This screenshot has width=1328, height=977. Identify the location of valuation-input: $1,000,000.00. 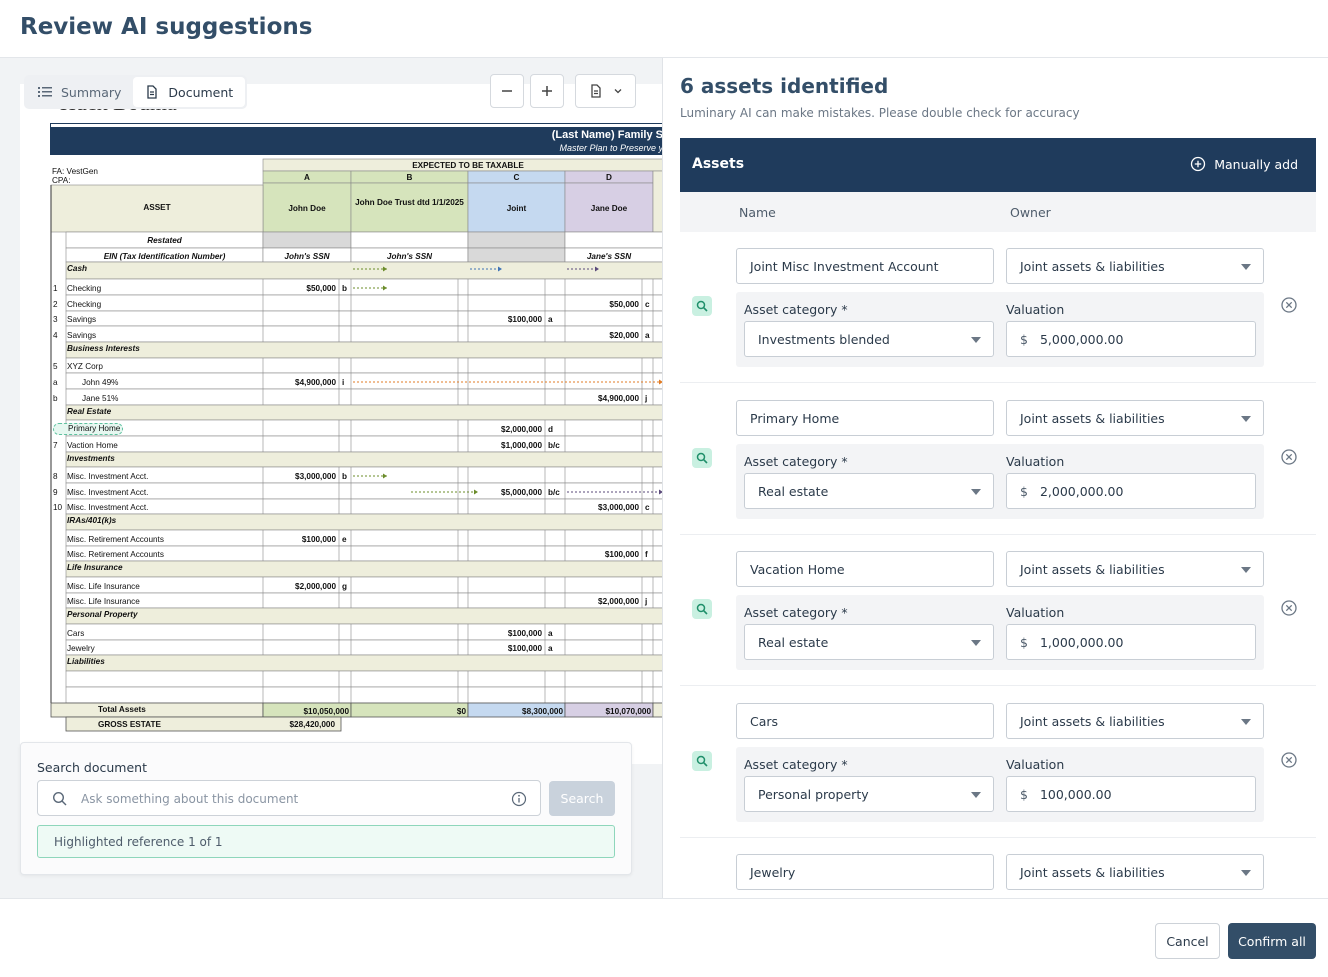
(1131, 642).